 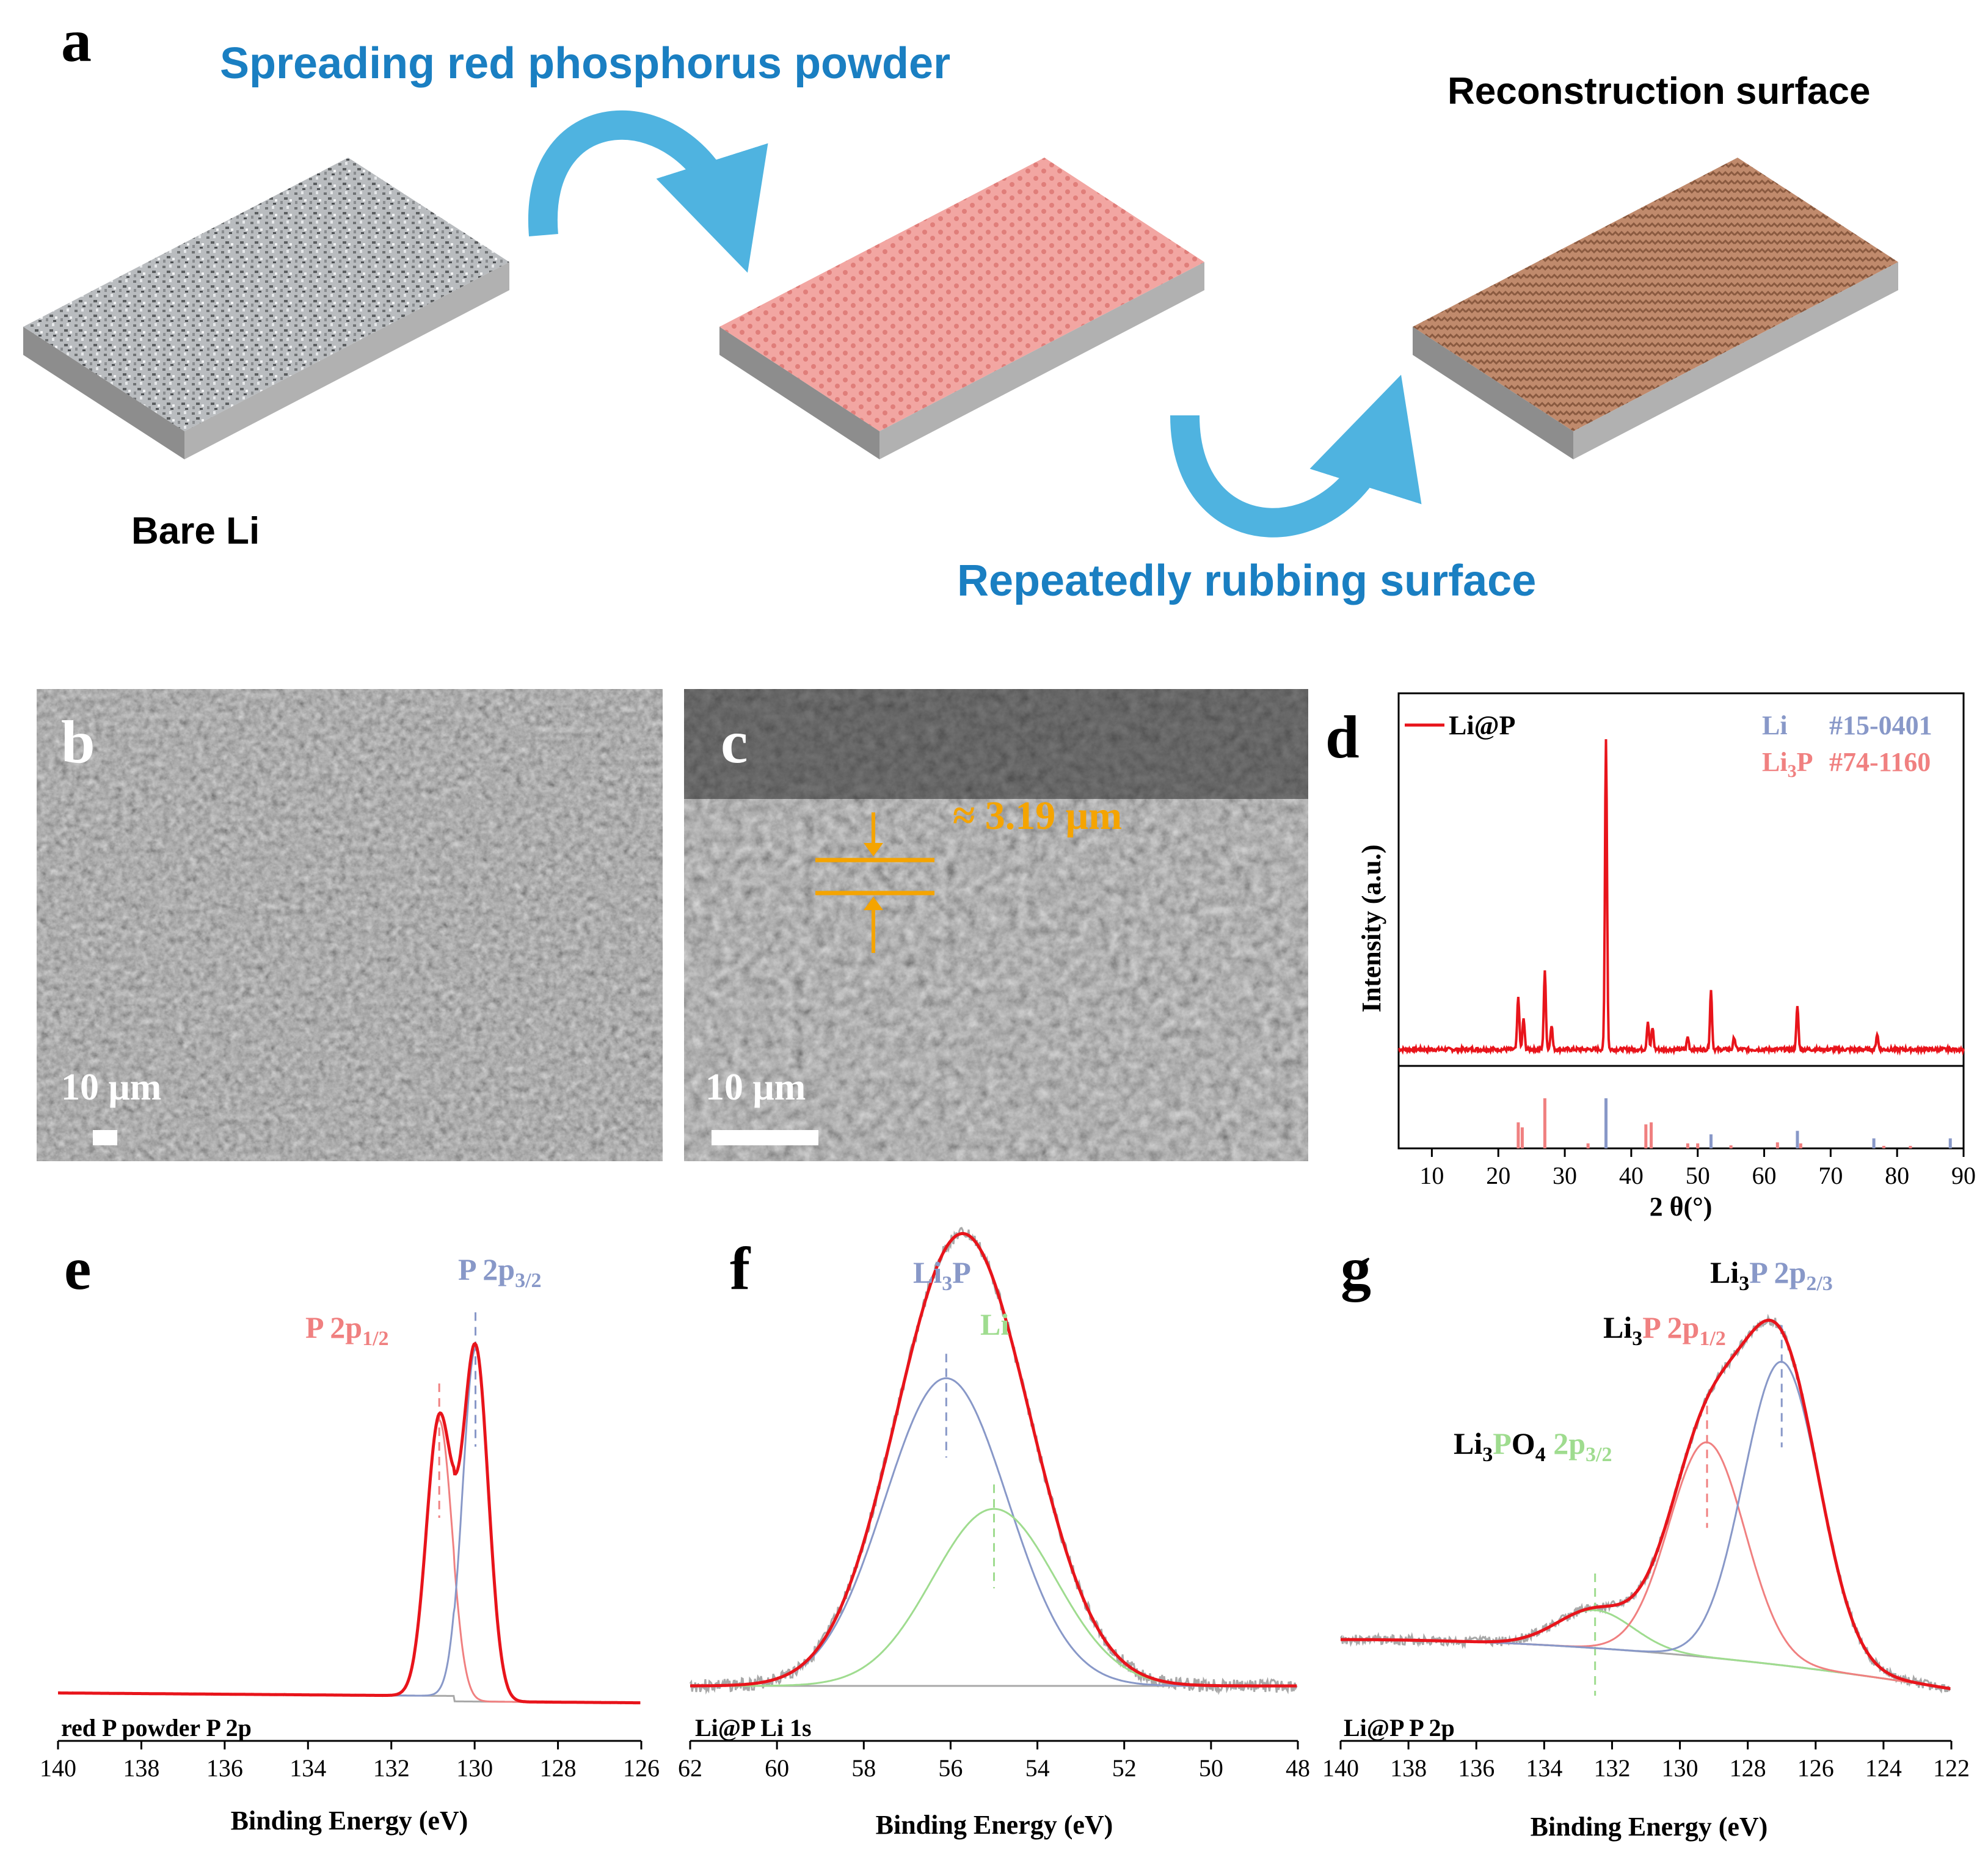 I want to click on panel-c-sem: c ≈ 3.19 μm 10 μm, so click(x=996, y=925).